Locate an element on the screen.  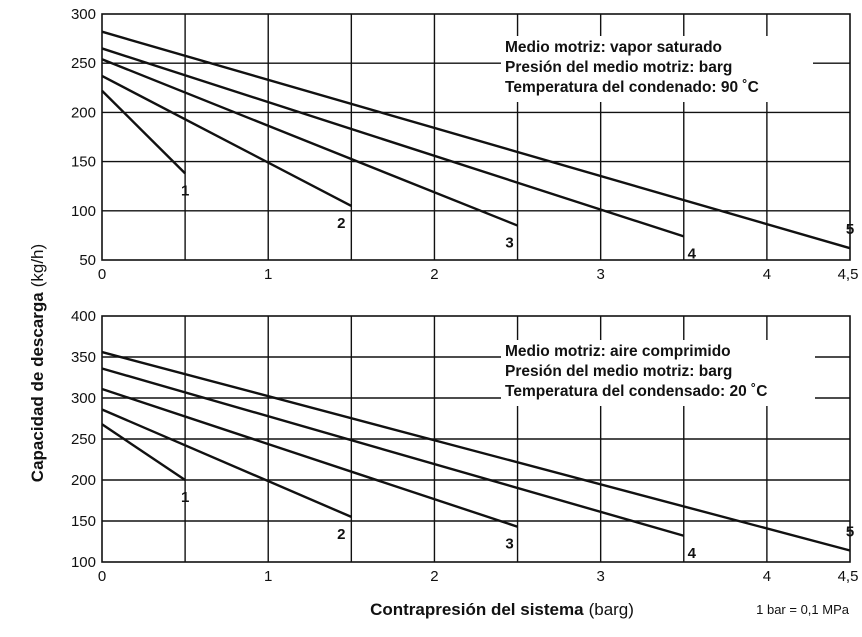
annotation-line: Medio motriz: aire comprimido is located at coordinates (618, 351).